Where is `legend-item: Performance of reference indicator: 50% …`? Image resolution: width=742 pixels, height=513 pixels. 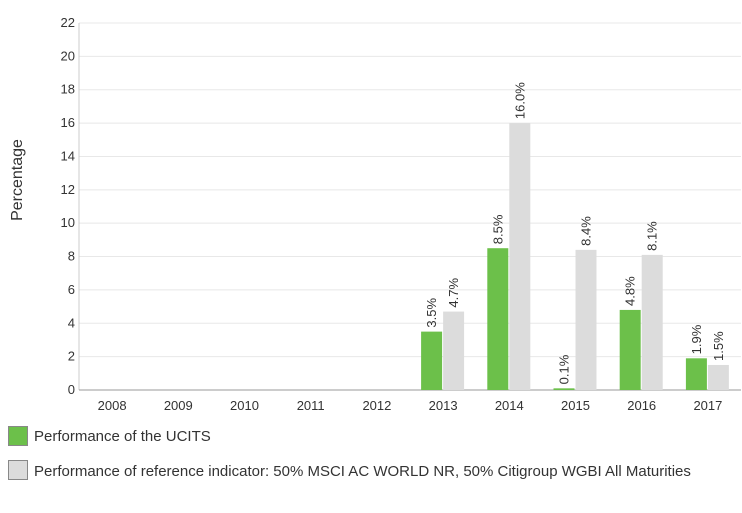
legend-item: Performance of reference indicator: 50% … is located at coordinates (371, 471).